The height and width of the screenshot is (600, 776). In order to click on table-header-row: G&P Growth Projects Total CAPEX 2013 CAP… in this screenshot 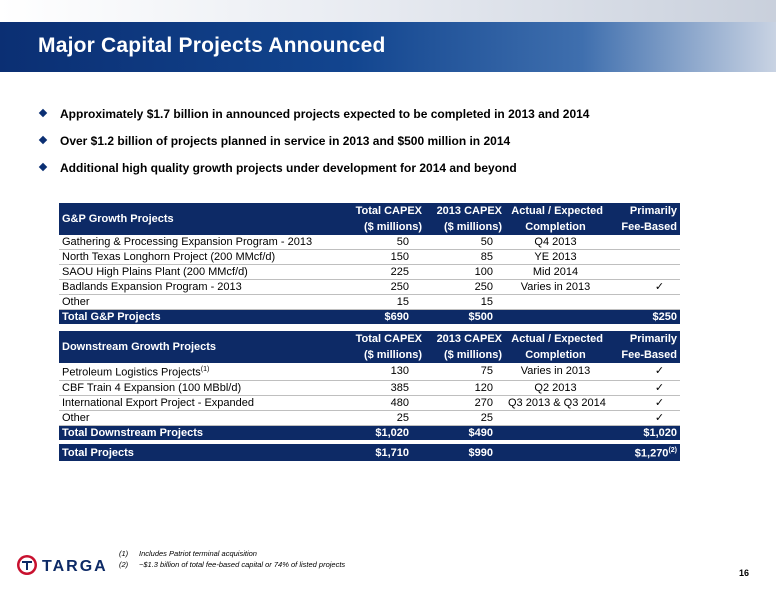, I will do `click(369, 219)`.